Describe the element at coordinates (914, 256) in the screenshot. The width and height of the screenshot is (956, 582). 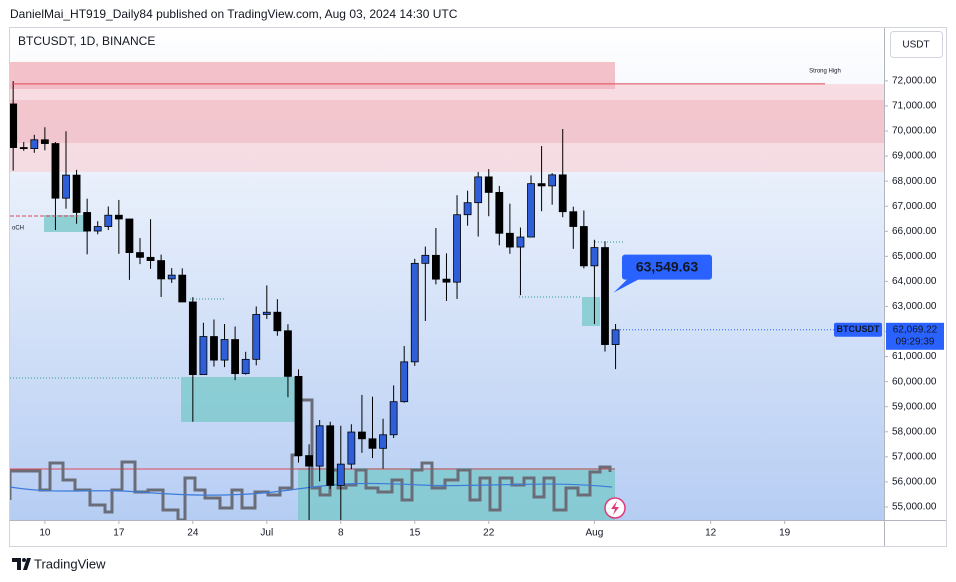
I see `y-tick-label: 65,000.00` at that location.